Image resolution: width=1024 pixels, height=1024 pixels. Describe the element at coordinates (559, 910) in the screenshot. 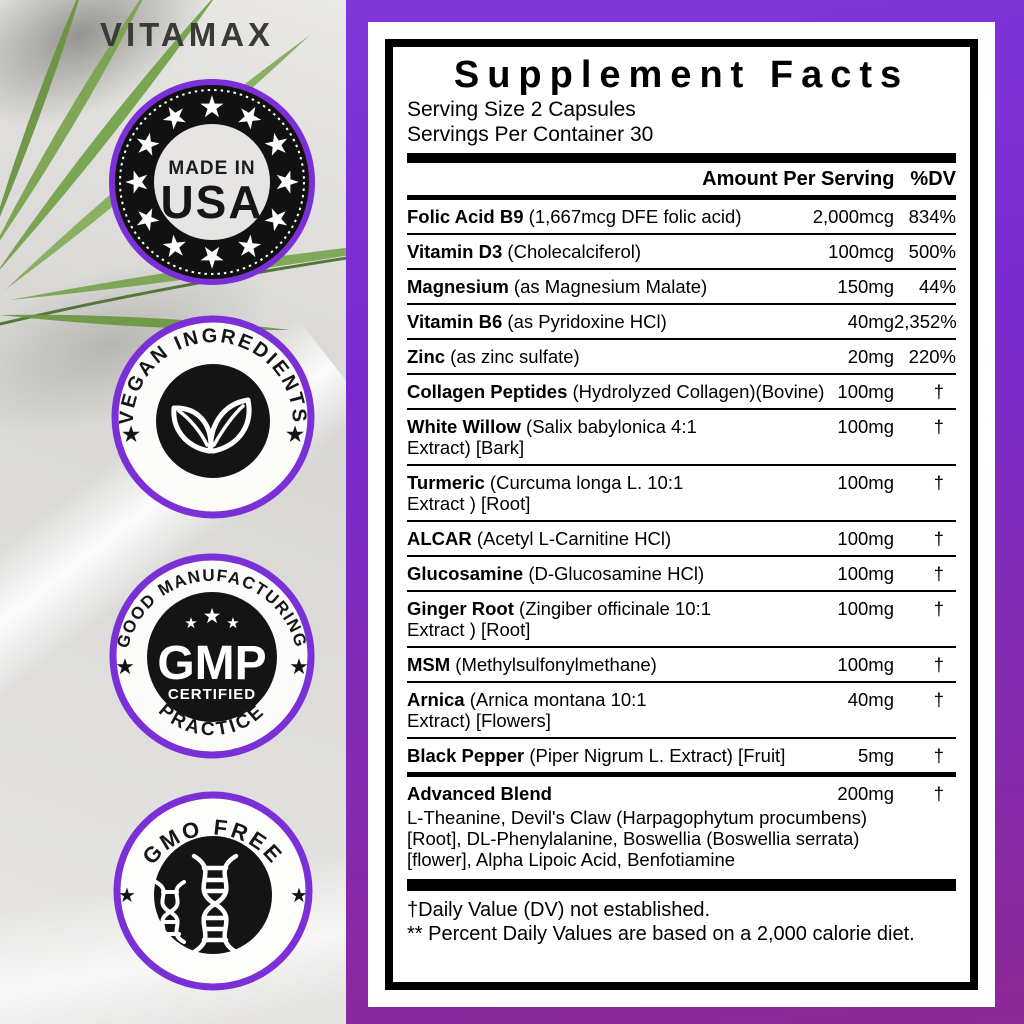

I see `footnote-dv: †Daily Value (DV) not established.` at that location.